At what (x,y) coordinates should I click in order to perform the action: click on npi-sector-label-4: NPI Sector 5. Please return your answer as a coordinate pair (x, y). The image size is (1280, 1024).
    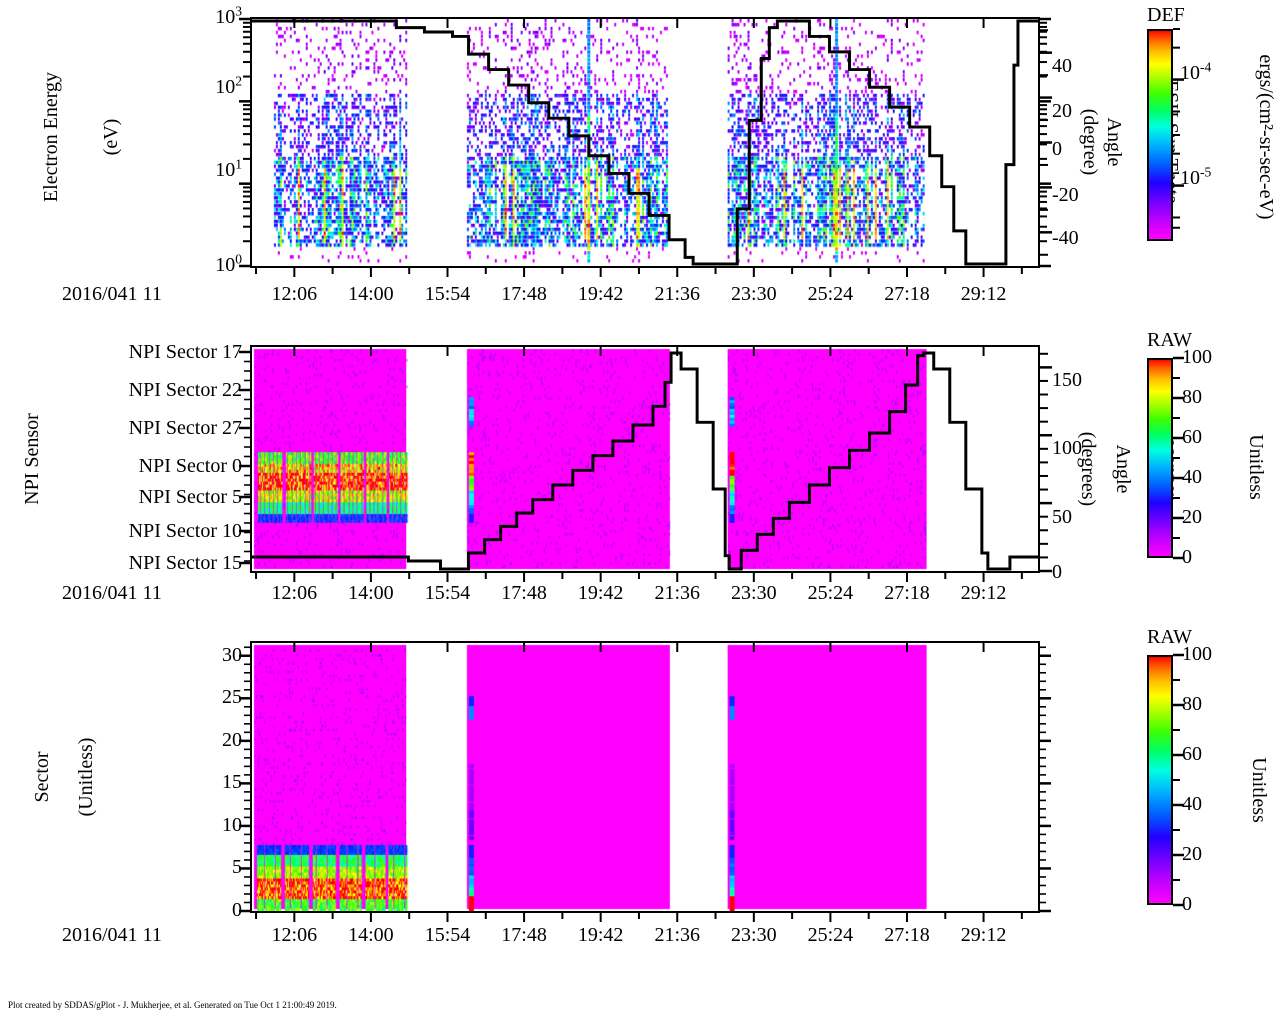
    Looking at the image, I should click on (190, 497).